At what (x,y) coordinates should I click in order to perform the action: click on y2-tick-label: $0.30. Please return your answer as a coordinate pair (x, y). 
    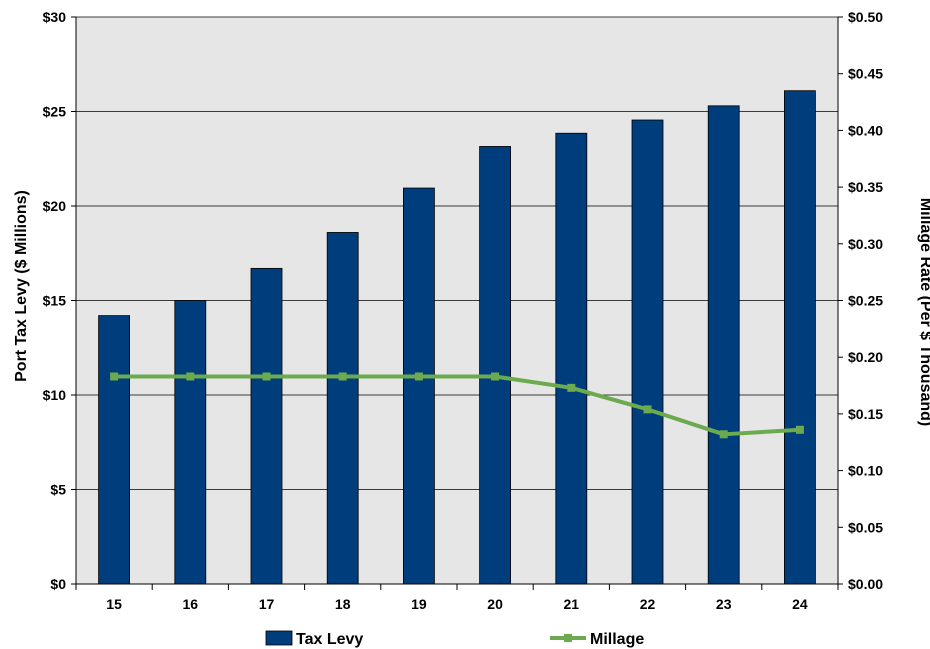
    Looking at the image, I should click on (865, 244).